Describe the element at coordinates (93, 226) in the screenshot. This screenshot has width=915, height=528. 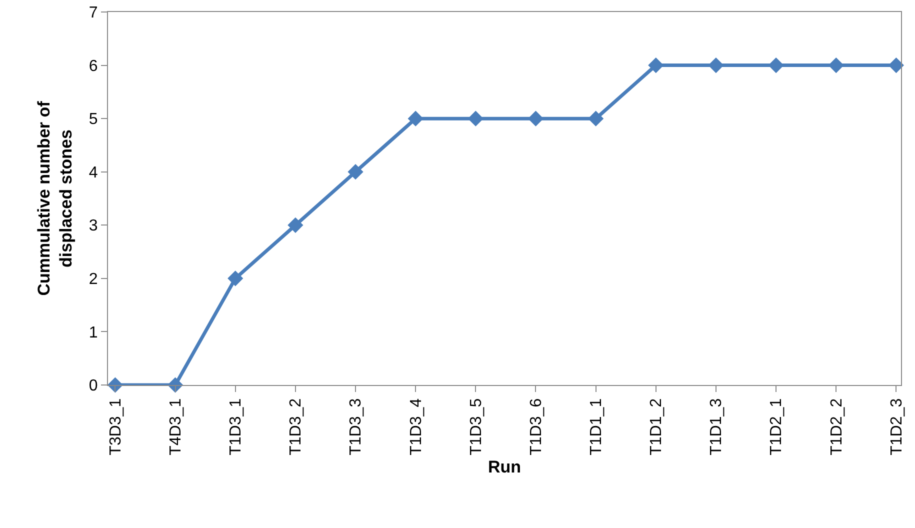
I see `y-tick-label: 3` at that location.